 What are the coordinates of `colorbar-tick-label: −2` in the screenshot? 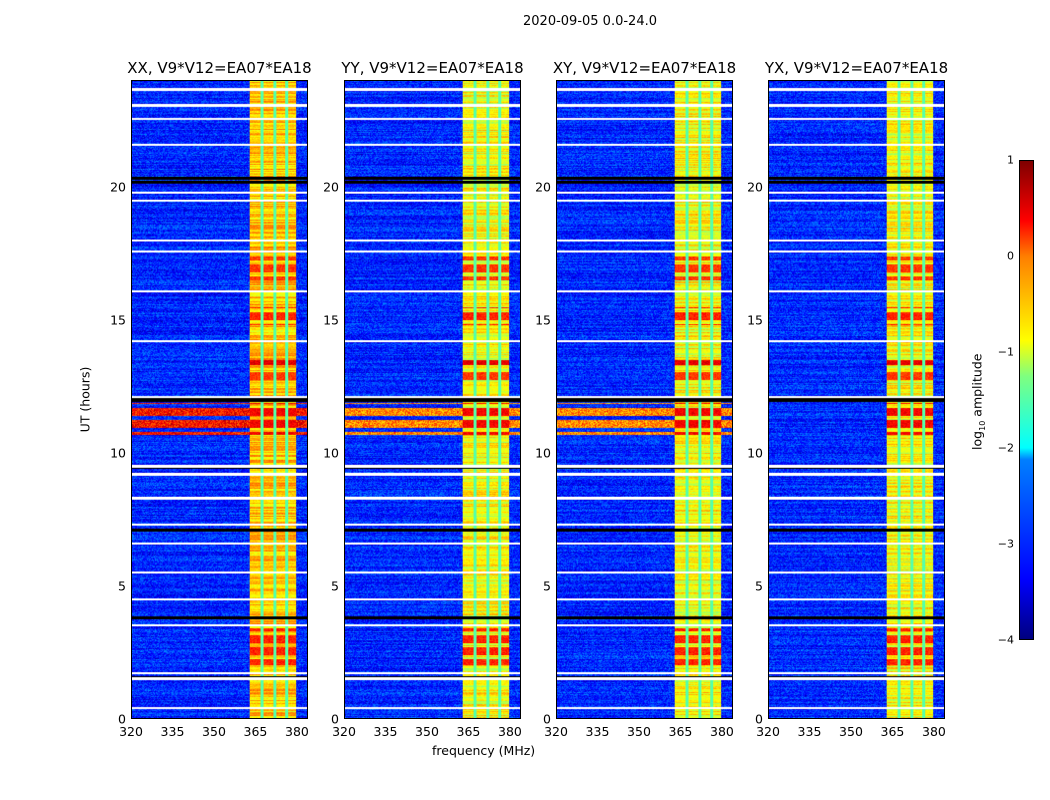 It's located at (1005, 448).